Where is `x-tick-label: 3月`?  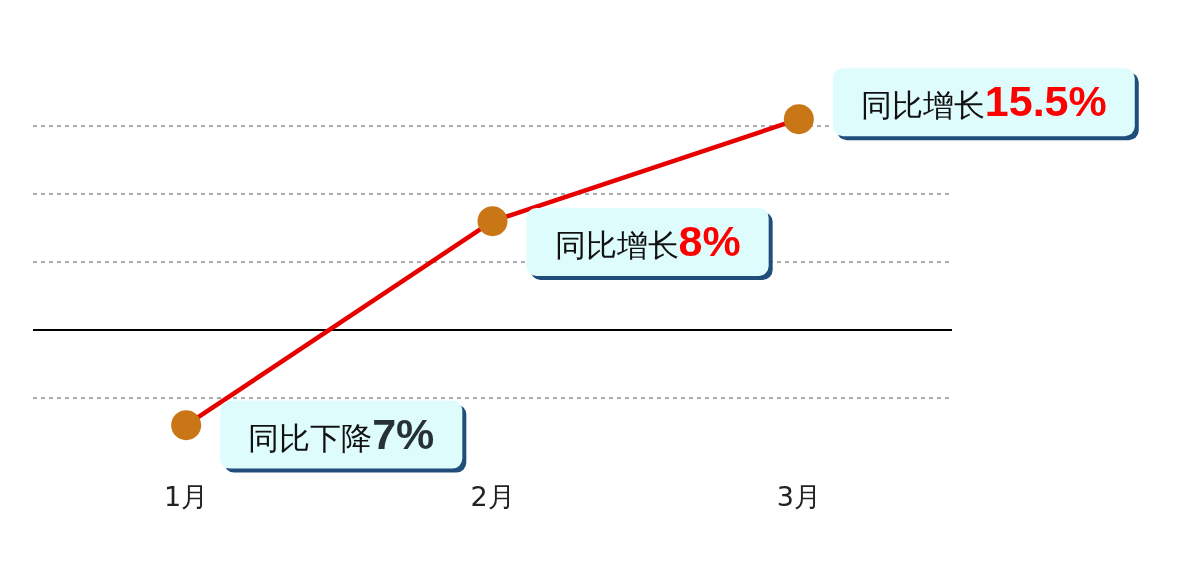
x-tick-label: 3月 is located at coordinates (798, 496).